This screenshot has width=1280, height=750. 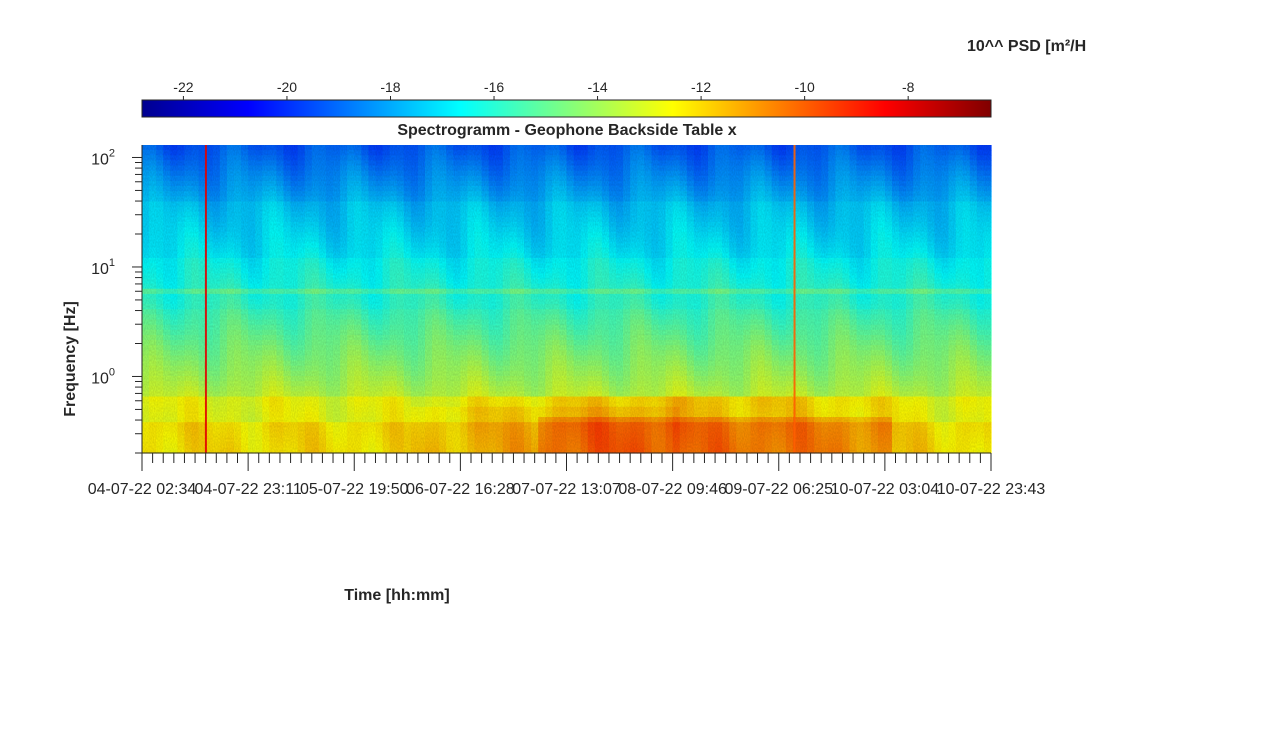 I want to click on colorbar-tick-label: -8, so click(x=908, y=87).